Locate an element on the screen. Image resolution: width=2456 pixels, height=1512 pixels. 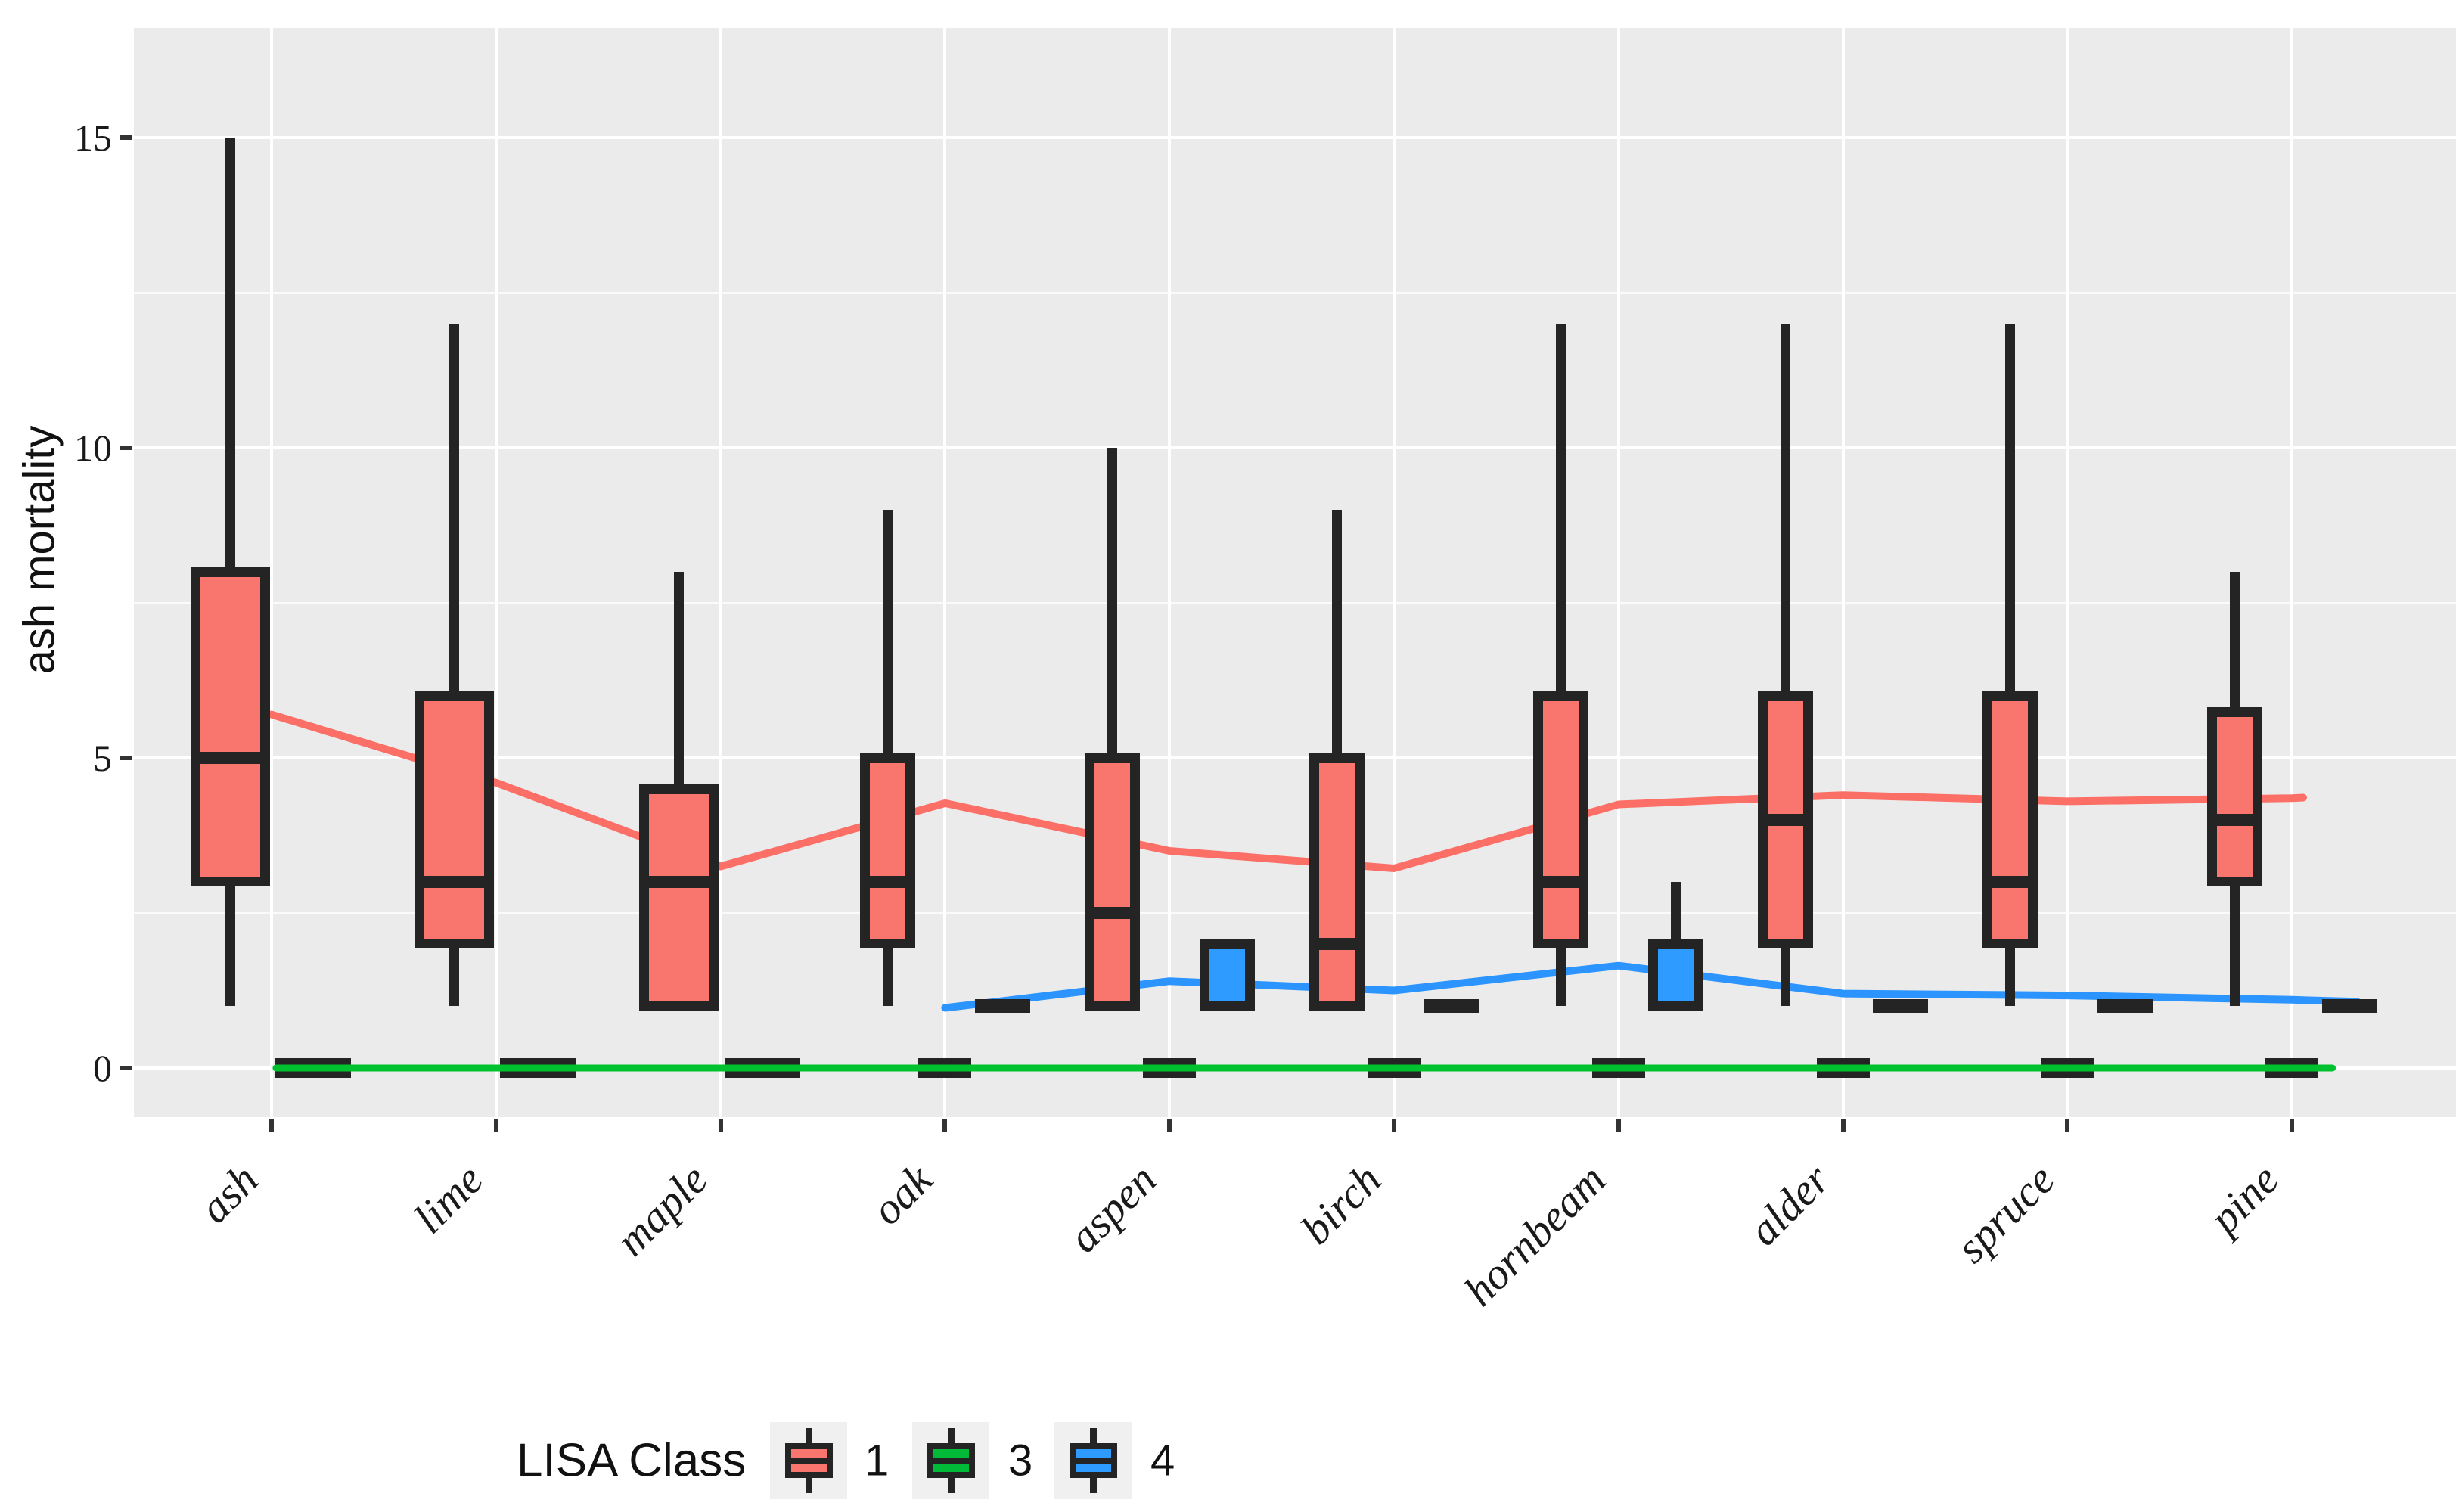
x-tick-lime is located at coordinates (496, 1125).